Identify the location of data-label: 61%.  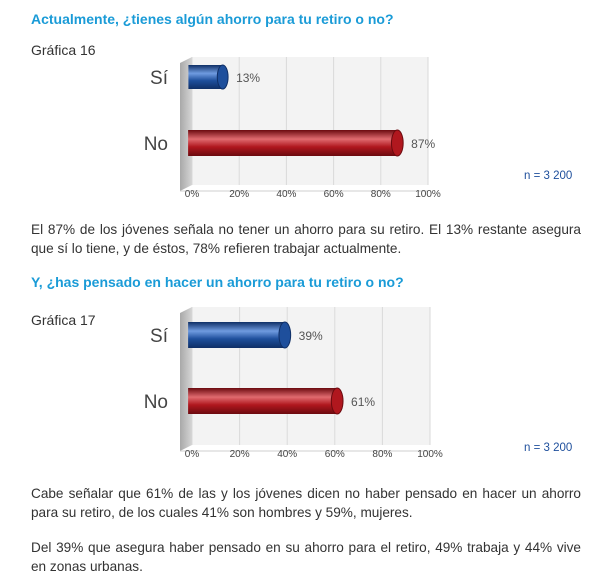
(363, 402).